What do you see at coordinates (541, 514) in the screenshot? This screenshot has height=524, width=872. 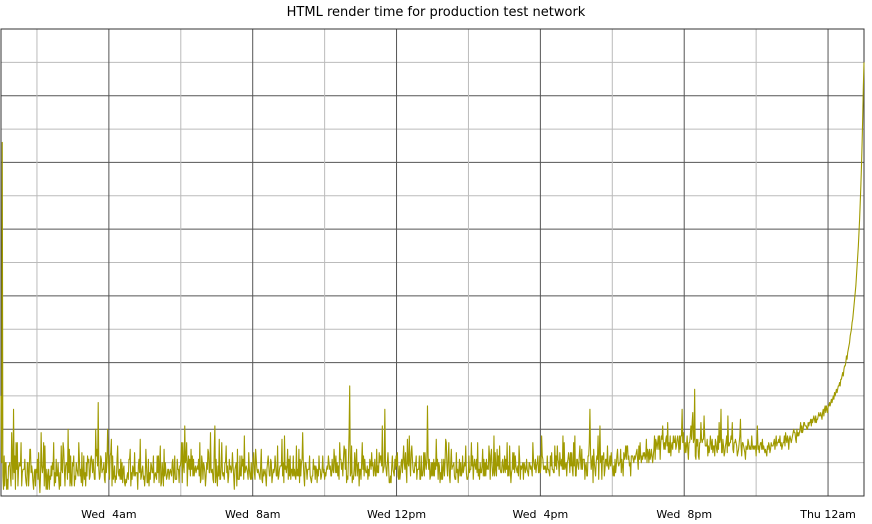 I see `x-tick-label: Wed 4pm` at bounding box center [541, 514].